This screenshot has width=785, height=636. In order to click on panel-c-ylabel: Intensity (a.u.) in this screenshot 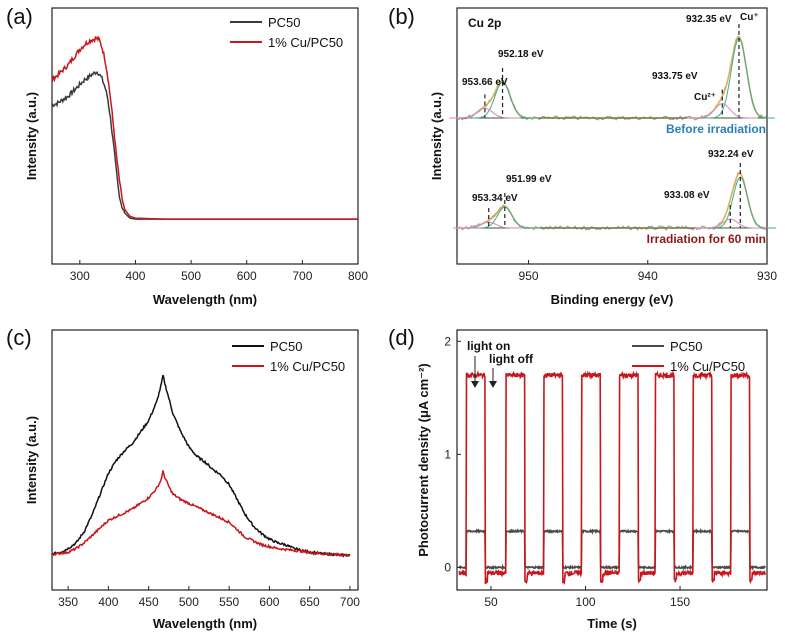, I will do `click(31, 460)`.